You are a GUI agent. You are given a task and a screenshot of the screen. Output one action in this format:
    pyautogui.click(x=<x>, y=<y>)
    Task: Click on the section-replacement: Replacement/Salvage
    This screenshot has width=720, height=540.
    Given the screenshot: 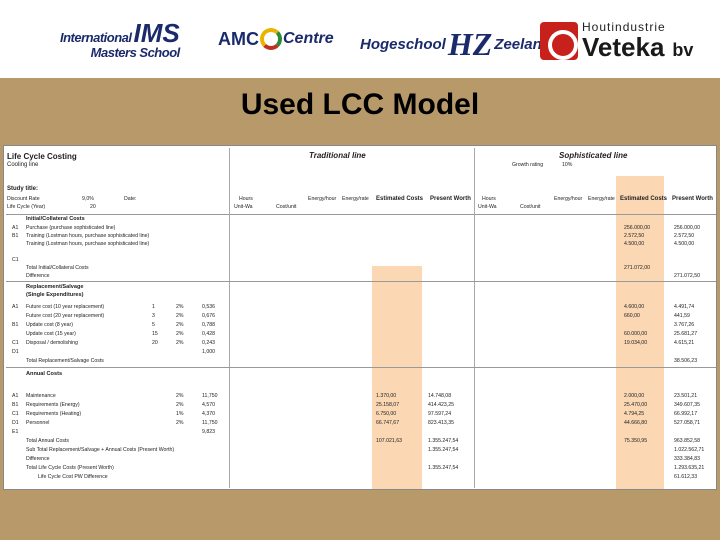 What is the action you would take?
    pyautogui.click(x=55, y=287)
    